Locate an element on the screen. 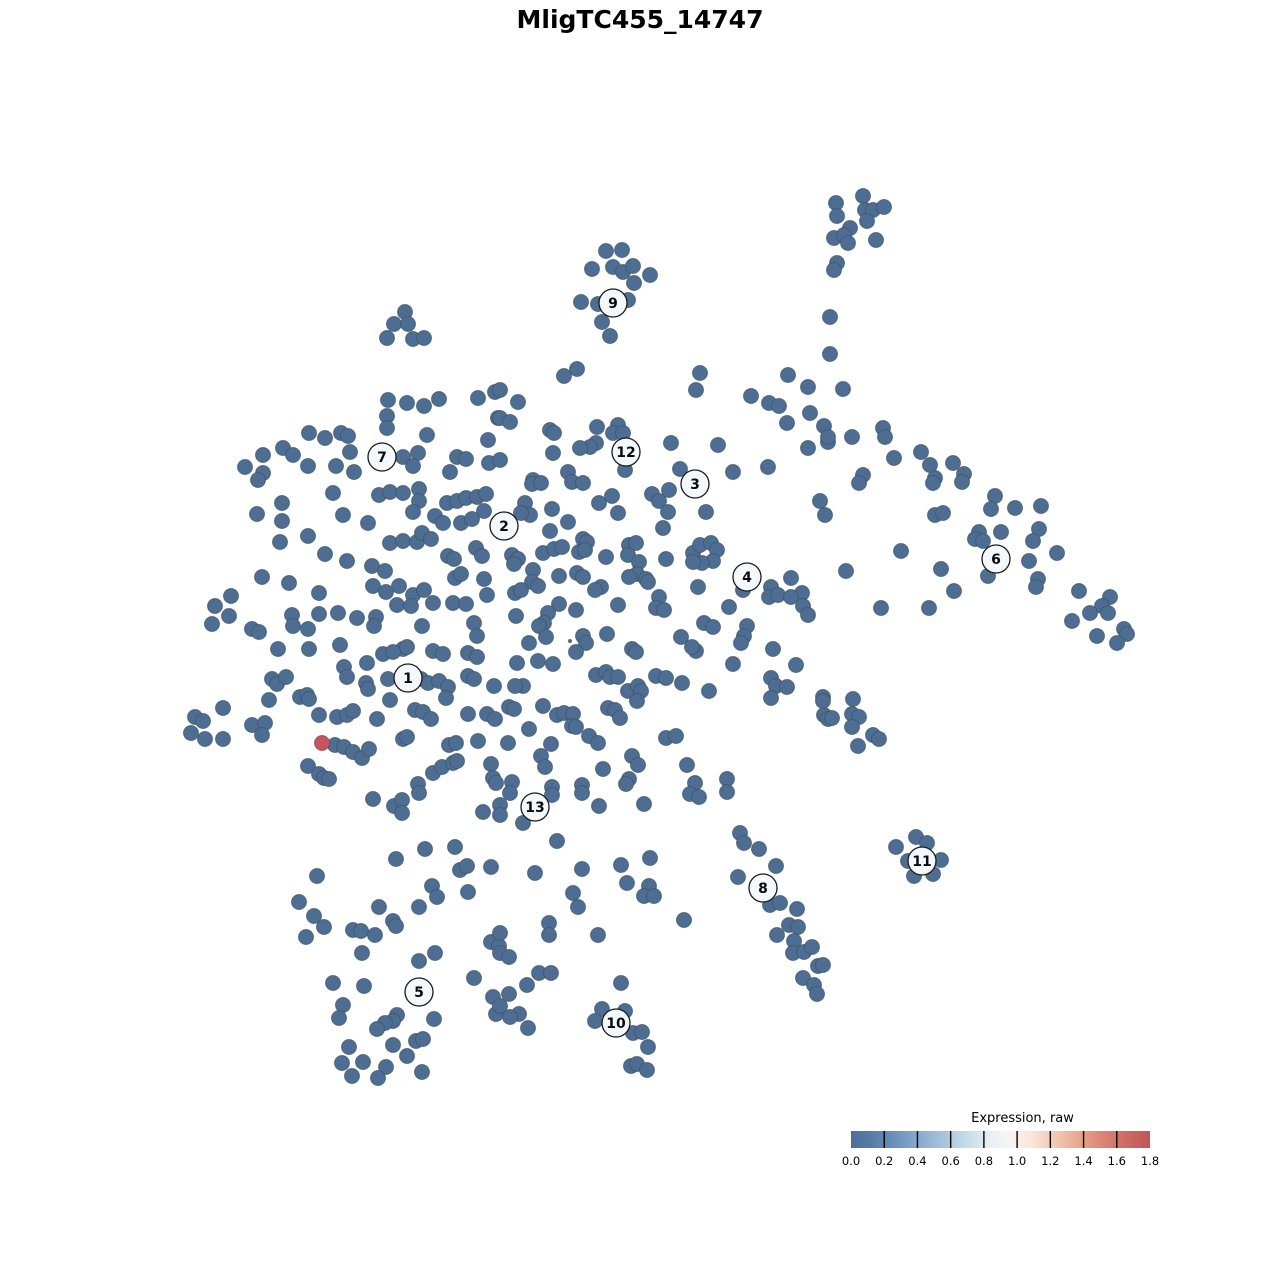  legend-tick-label: 1.6 is located at coordinates (1117, 1161).